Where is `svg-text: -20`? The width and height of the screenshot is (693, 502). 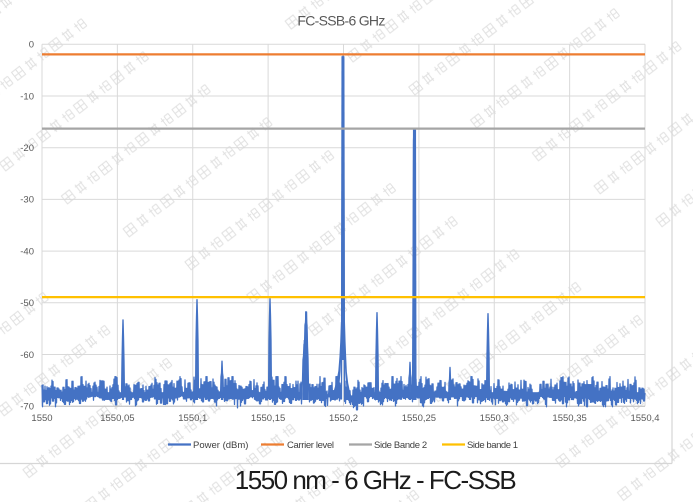
svg-text: -20 is located at coordinates (27, 148).